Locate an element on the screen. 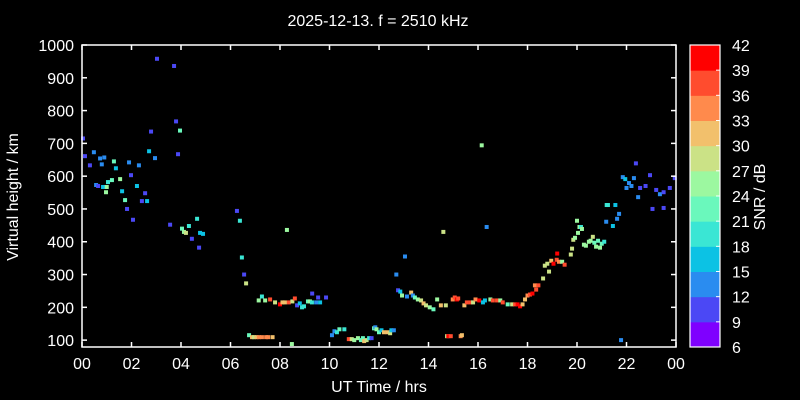 This screenshot has width=800, height=400. colorbar-tick-label: 21 is located at coordinates (741, 222).